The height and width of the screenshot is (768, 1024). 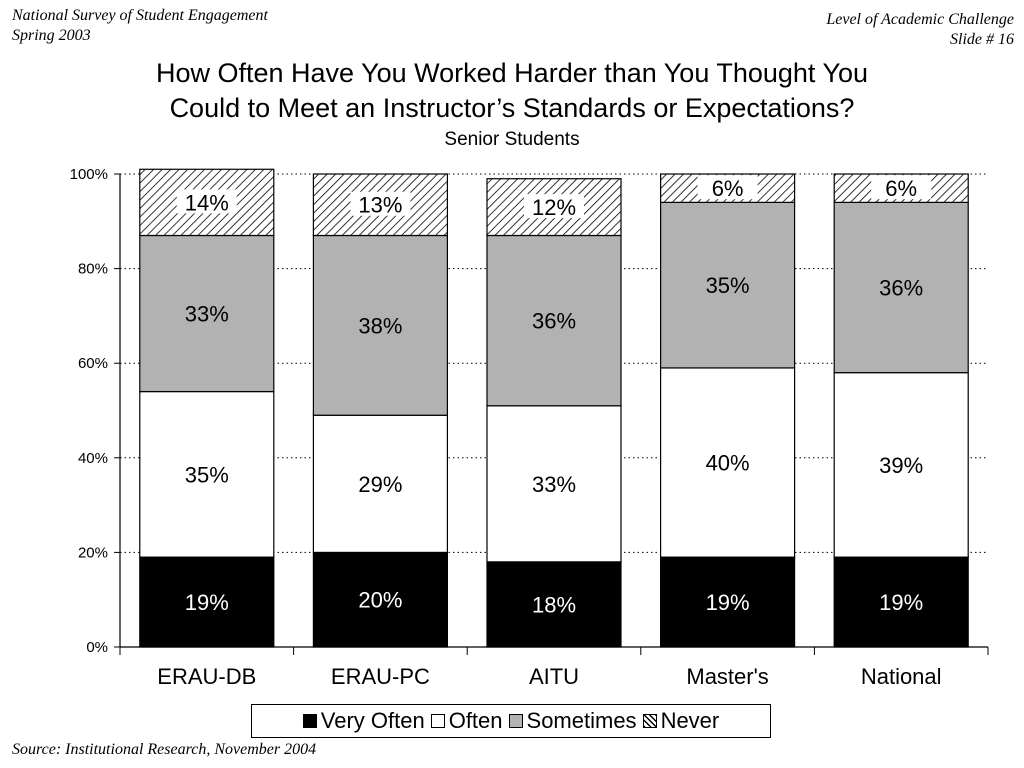 I want to click on bar-often-erau-pc, so click(x=380, y=484).